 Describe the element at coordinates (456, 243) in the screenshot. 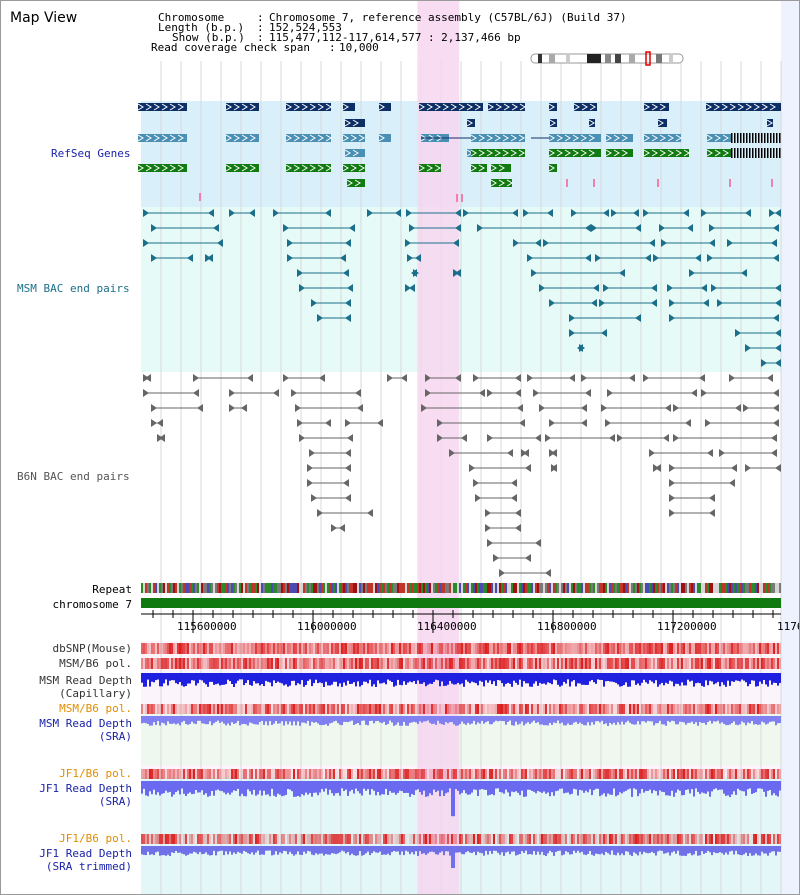

I see `msm-bac-pair-end` at that location.